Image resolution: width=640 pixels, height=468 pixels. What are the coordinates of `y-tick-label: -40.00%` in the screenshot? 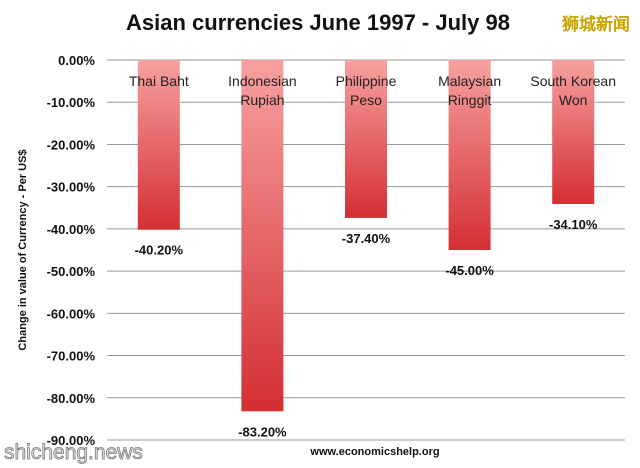 It's located at (71, 229).